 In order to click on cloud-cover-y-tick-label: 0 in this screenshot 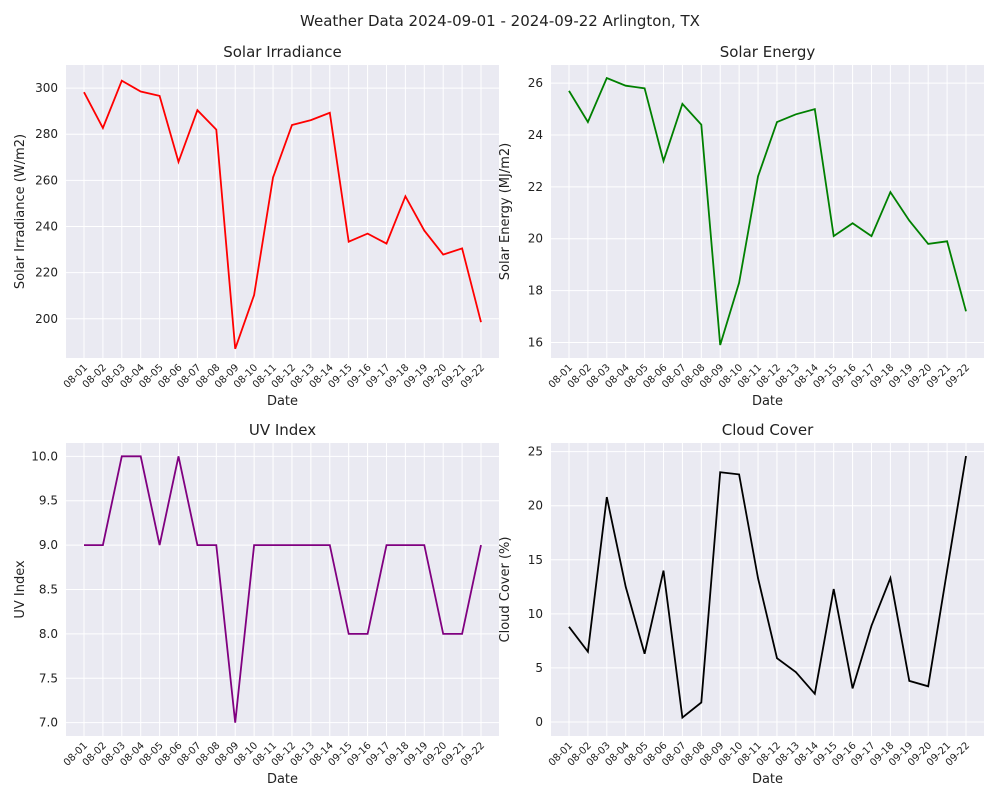, I will do `click(539, 722)`.